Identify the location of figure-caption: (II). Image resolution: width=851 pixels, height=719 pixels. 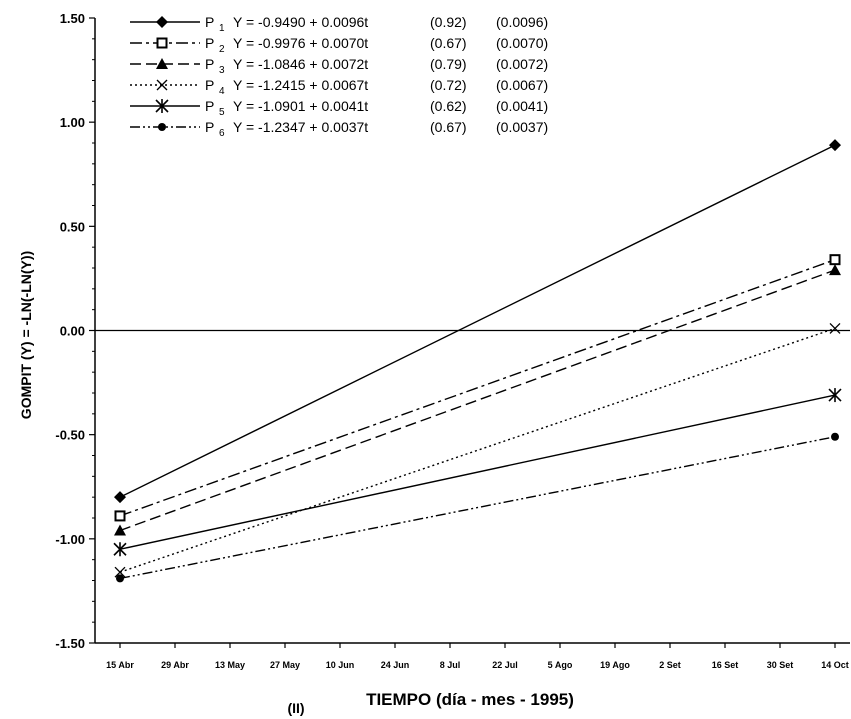
(295, 708).